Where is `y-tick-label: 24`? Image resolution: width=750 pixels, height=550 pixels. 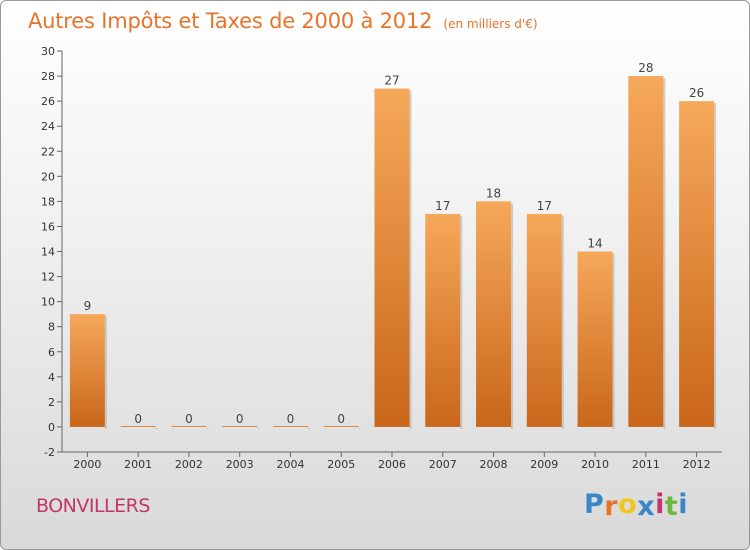
y-tick-label: 24 is located at coordinates (48, 126).